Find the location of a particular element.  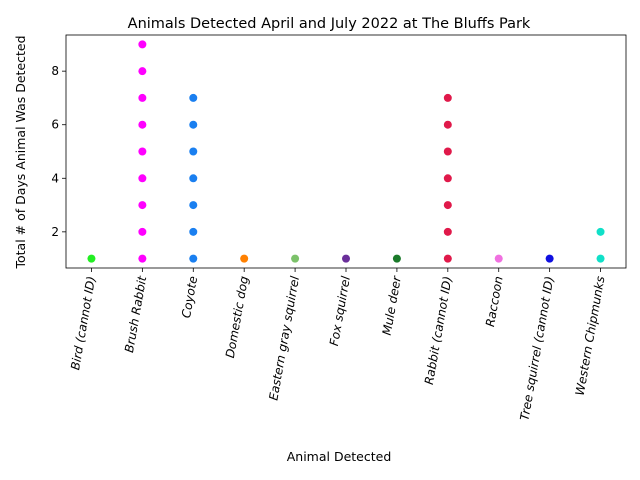

x-tick-label: Raccoon is located at coordinates (494, 301).